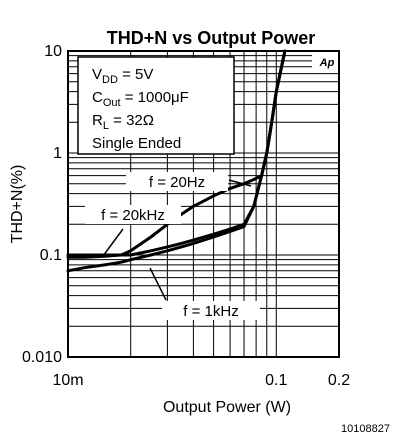 This screenshot has width=403, height=439. I want to click on y-tick-label: 0.1, so click(51, 255).